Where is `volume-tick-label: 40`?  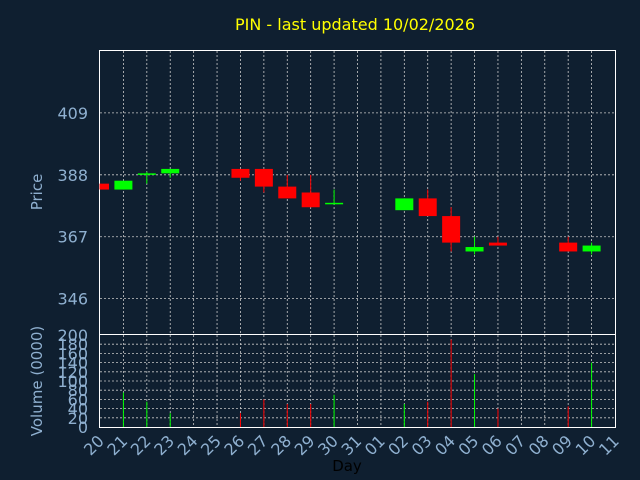 volume-tick-label: 40 is located at coordinates (78, 409).